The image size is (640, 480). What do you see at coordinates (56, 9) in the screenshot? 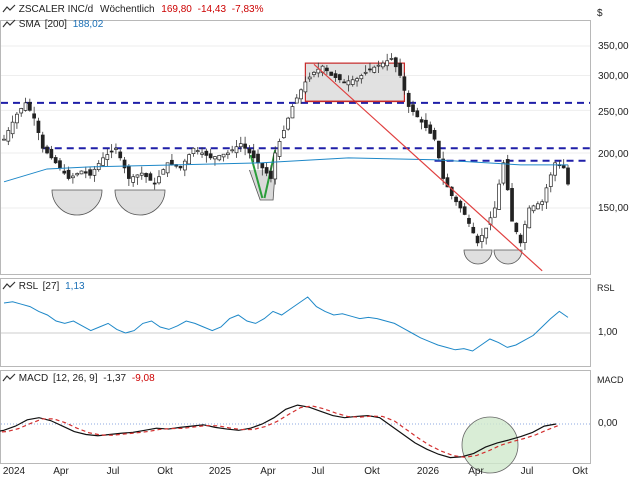
I see `symbol-label: ZSCALER INC/d` at bounding box center [56, 9].